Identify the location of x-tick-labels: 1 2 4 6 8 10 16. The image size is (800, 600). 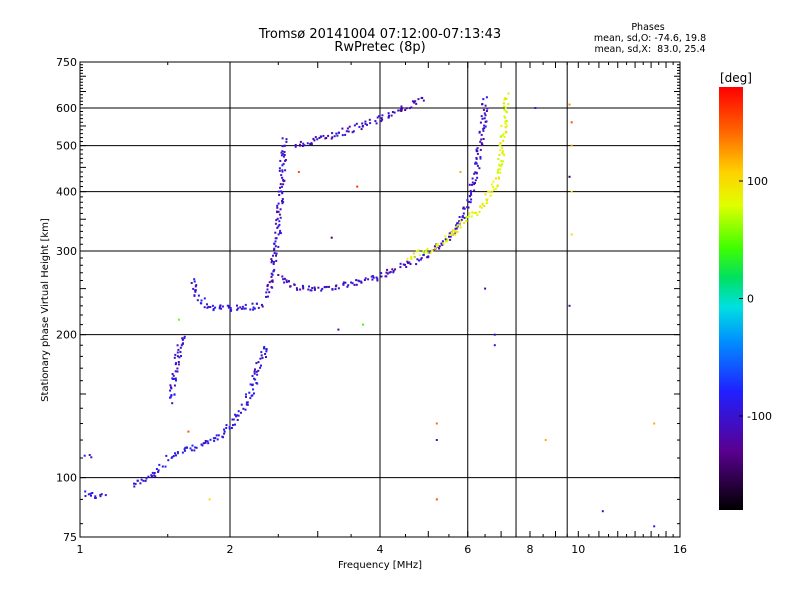
(382, 549).